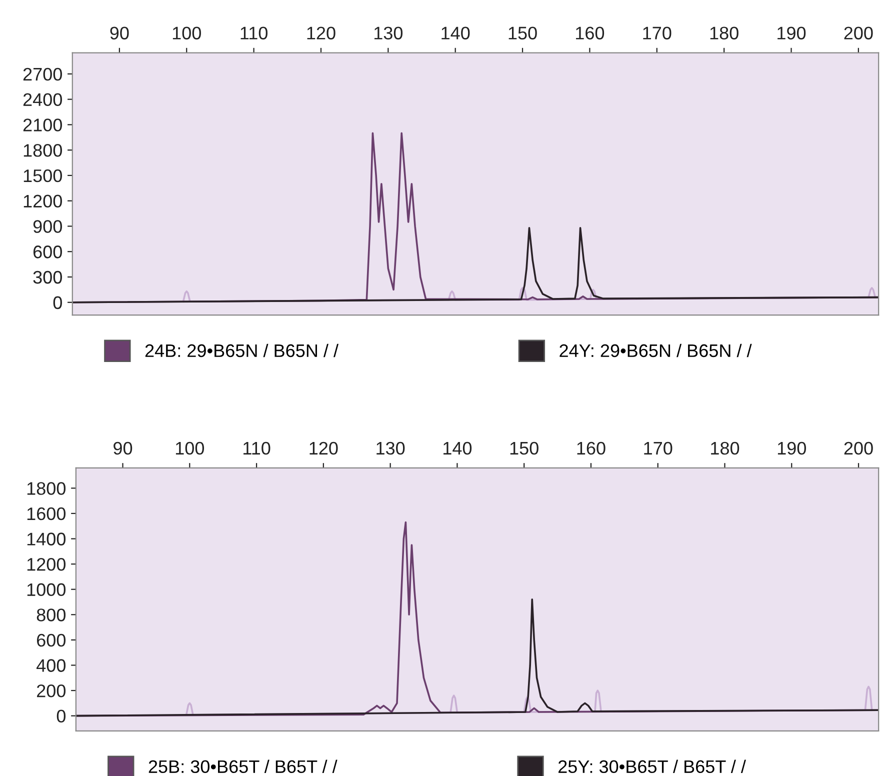  I want to click on legend-label: 25Y: 30•B65T / B65T / /, so click(652, 767).